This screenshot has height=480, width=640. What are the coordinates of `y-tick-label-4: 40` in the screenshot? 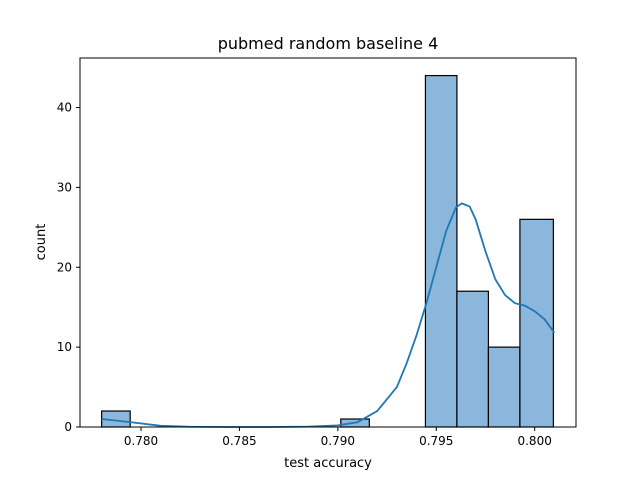 It's located at (64, 108).